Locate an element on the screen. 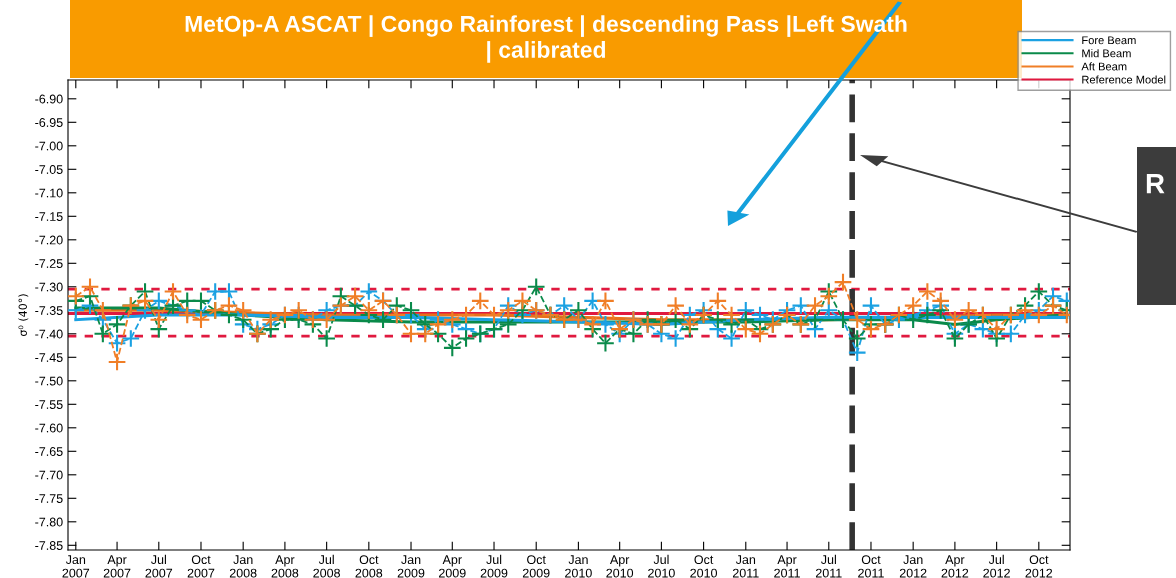 This screenshot has width=1176, height=578. x-tick-label: Oct 2008 is located at coordinates (369, 566).